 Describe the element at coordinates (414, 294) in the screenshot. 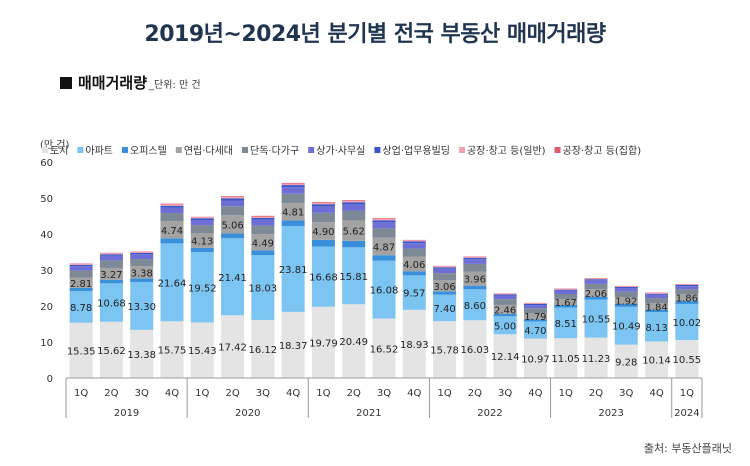

I see `data-label: 9.57` at that location.